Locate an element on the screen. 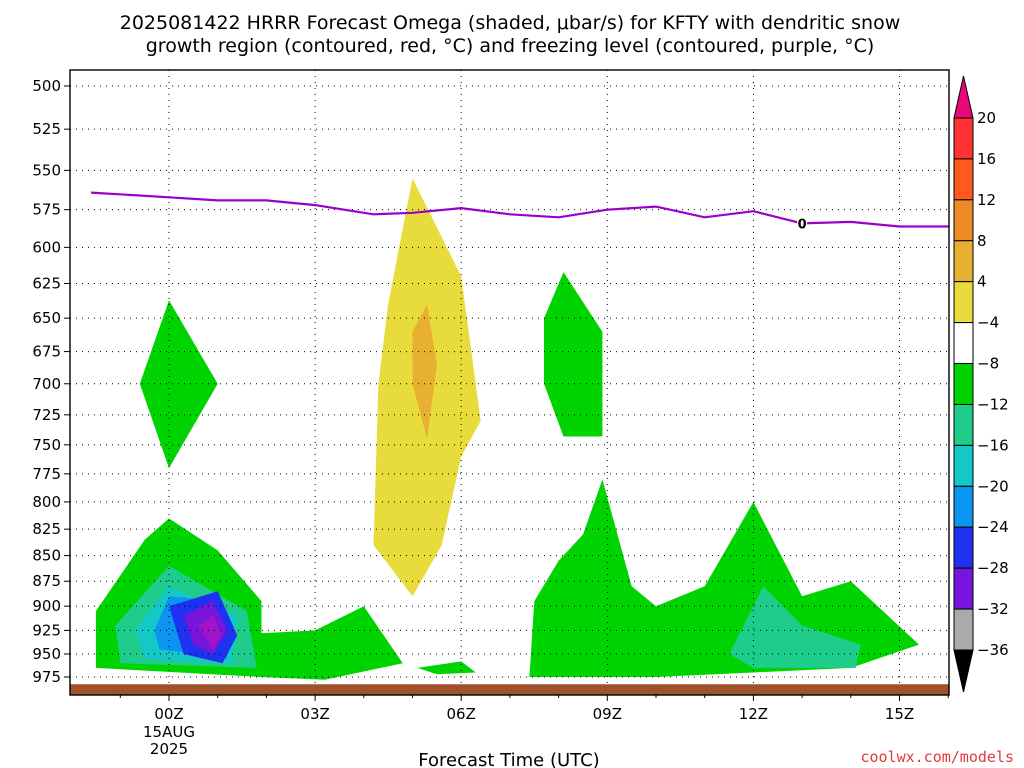 This screenshot has height=768, width=1024. y-tick-label-700: 700 is located at coordinates (46, 384).